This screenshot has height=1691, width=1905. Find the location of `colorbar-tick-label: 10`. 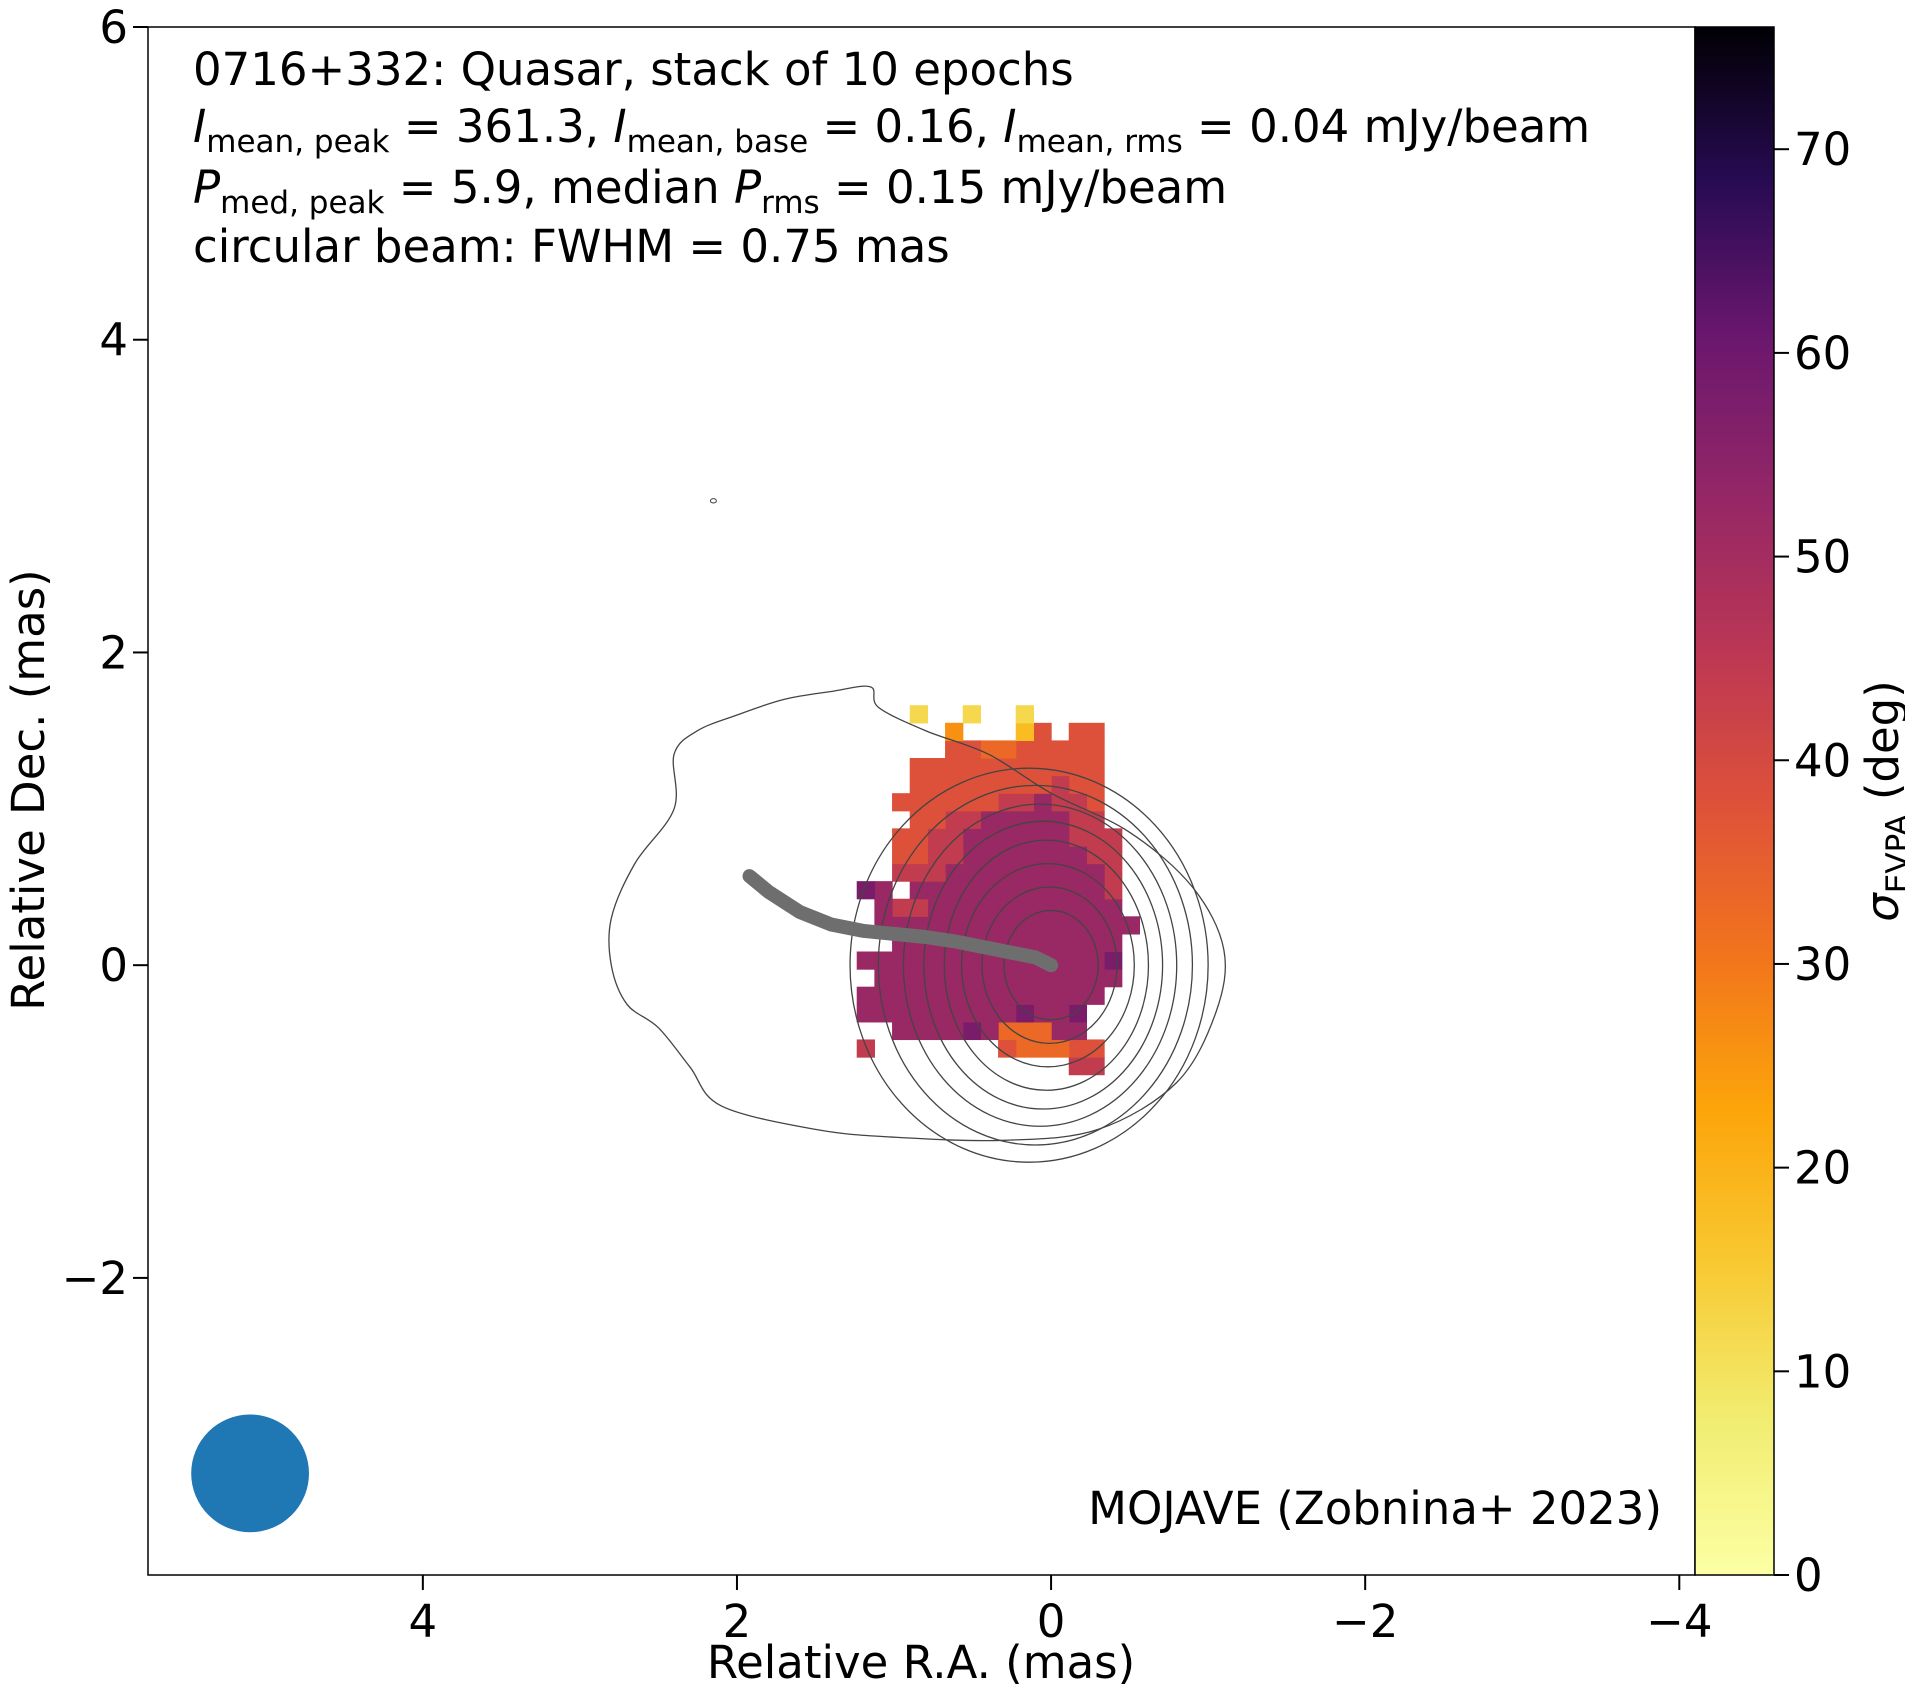

colorbar-tick-label: 10 is located at coordinates (1822, 1371).